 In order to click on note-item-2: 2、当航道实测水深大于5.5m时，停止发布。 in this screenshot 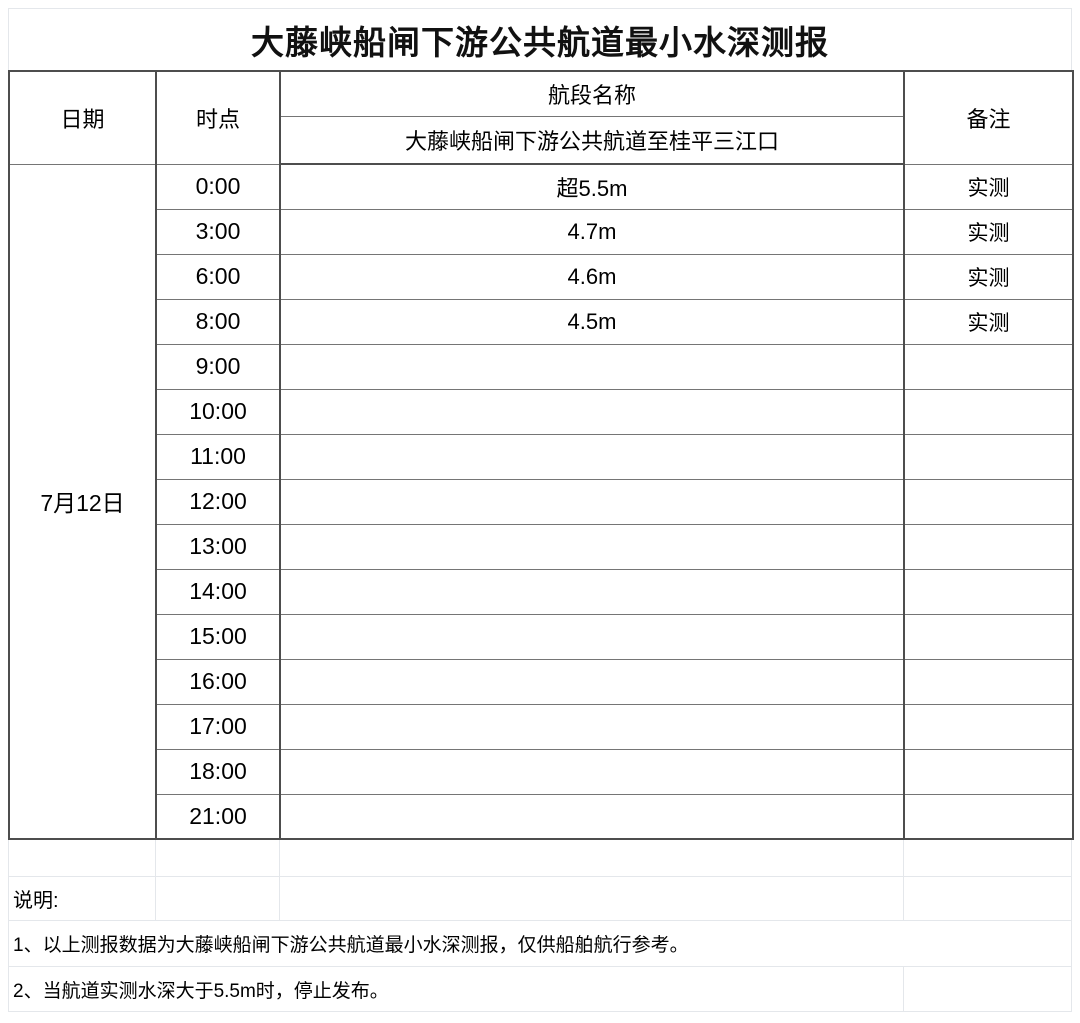, I will do `click(456, 989)`.